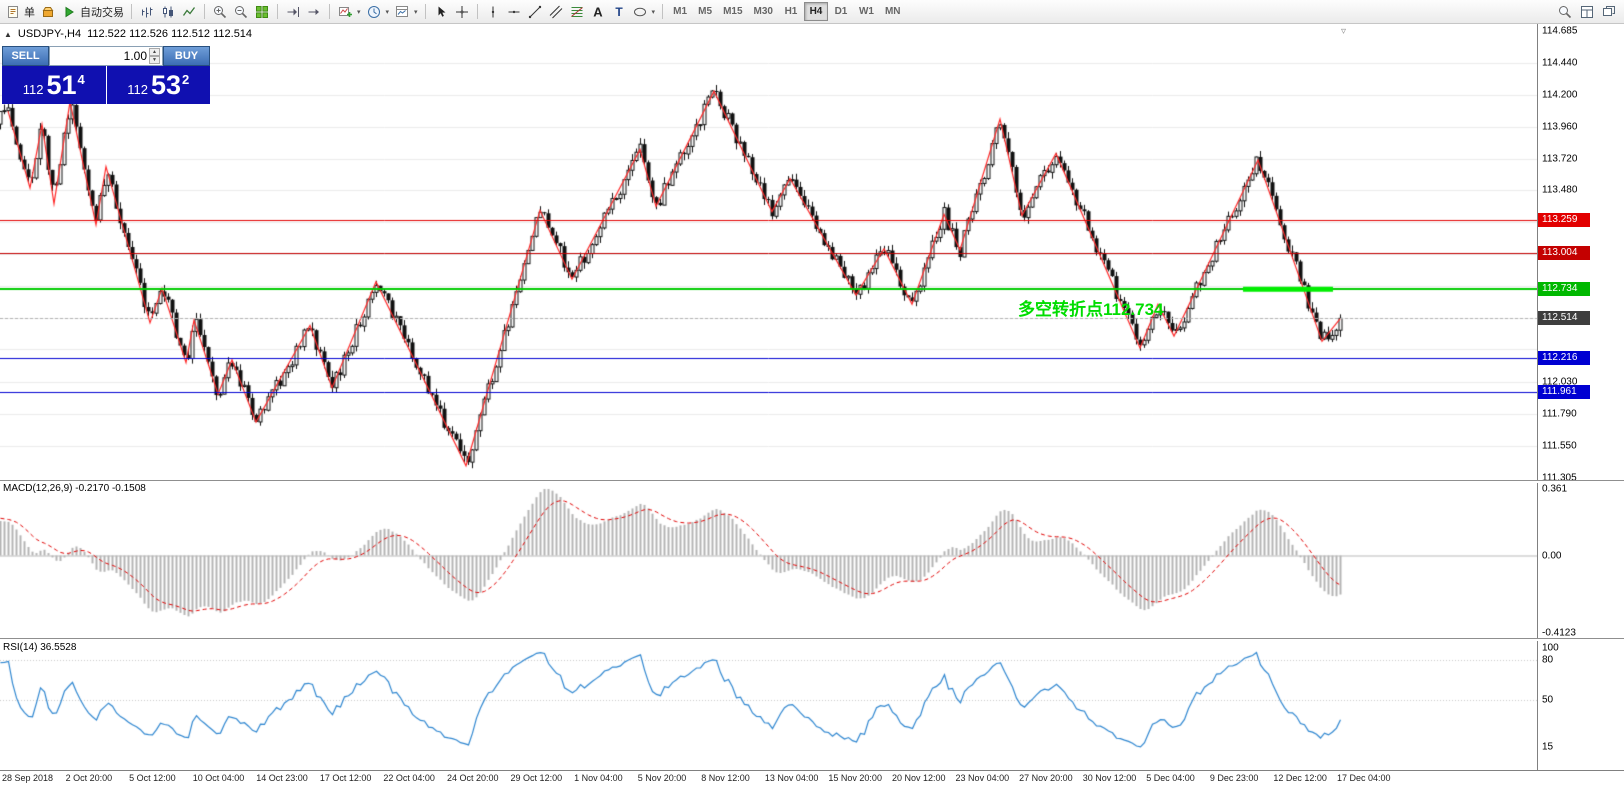 The width and height of the screenshot is (1624, 812). I want to click on buy-price-frac: 2, so click(186, 79).